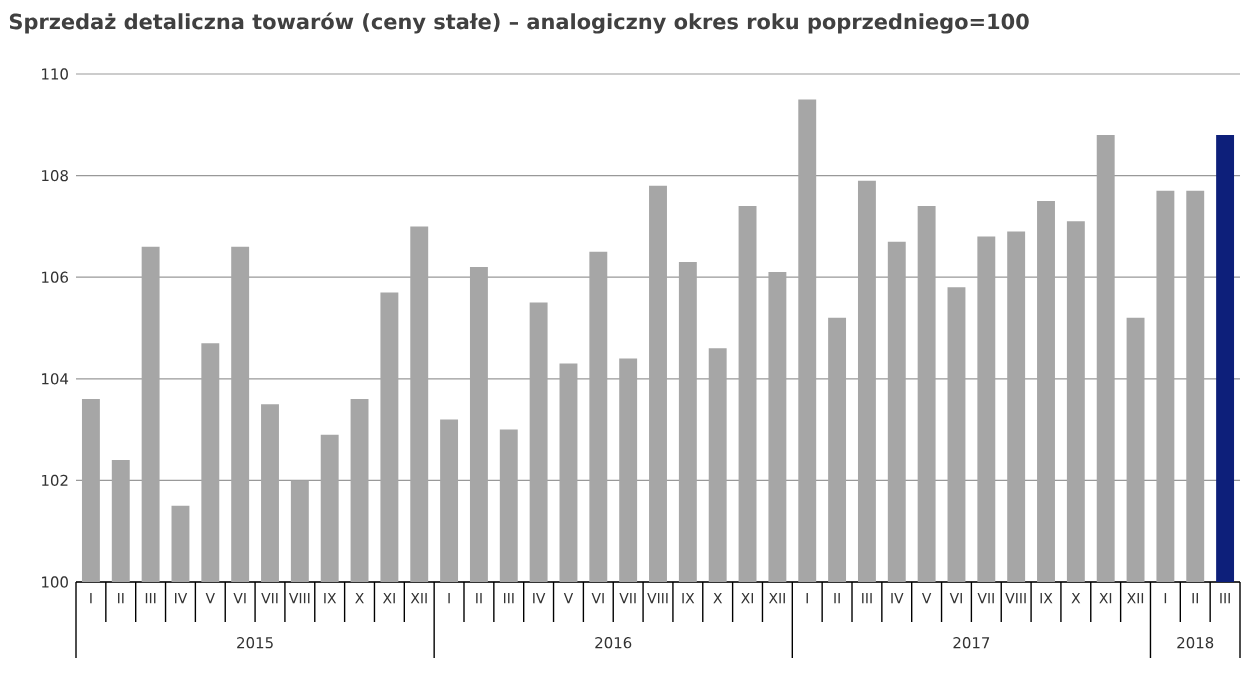  Describe the element at coordinates (519, 23) in the screenshot. I see `chart-title: Sprzedaż detaliczna towarów (ceny stałe) – analogiczny okres roku poprzedniego=100` at that location.